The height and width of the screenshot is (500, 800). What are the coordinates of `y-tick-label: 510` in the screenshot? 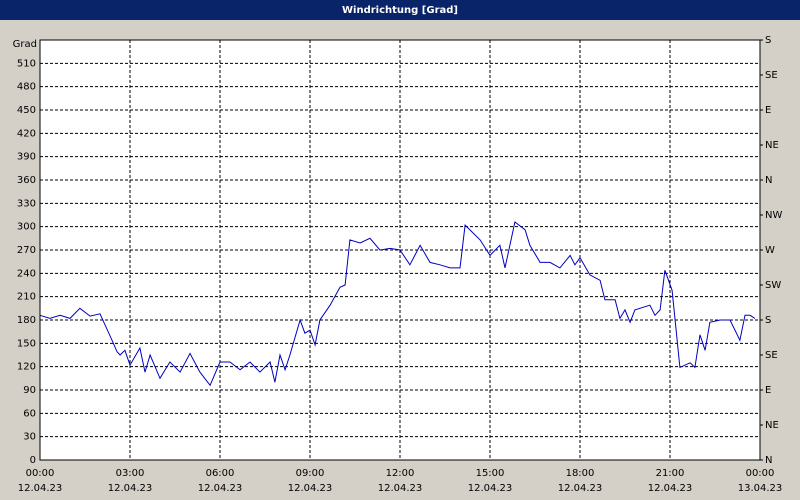 It's located at (26, 63).